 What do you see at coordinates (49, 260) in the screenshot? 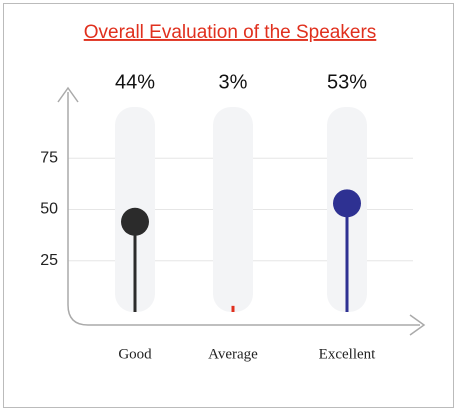
I see `y-tick-label: 25` at bounding box center [49, 260].